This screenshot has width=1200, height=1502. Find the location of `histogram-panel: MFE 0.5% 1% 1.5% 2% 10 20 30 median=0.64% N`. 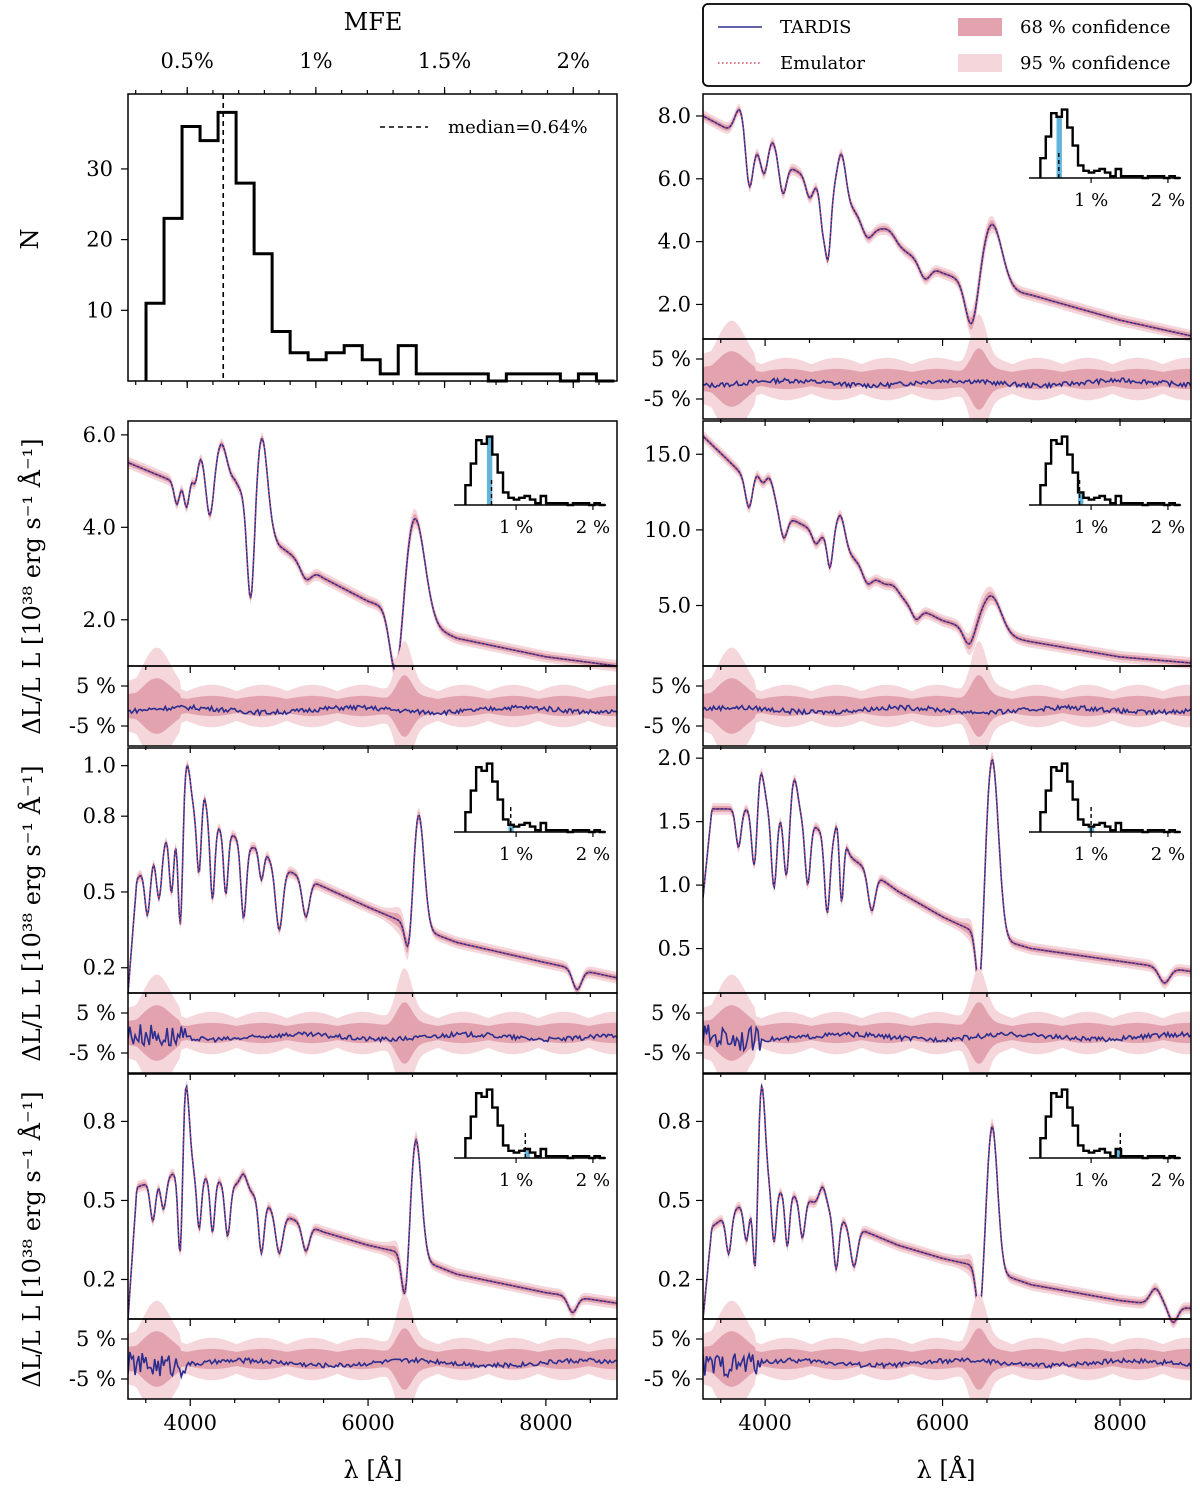

histogram-panel: MFE 0.5% 1% 1.5% 2% 10 20 30 median=0.64% N is located at coordinates (317, 198).